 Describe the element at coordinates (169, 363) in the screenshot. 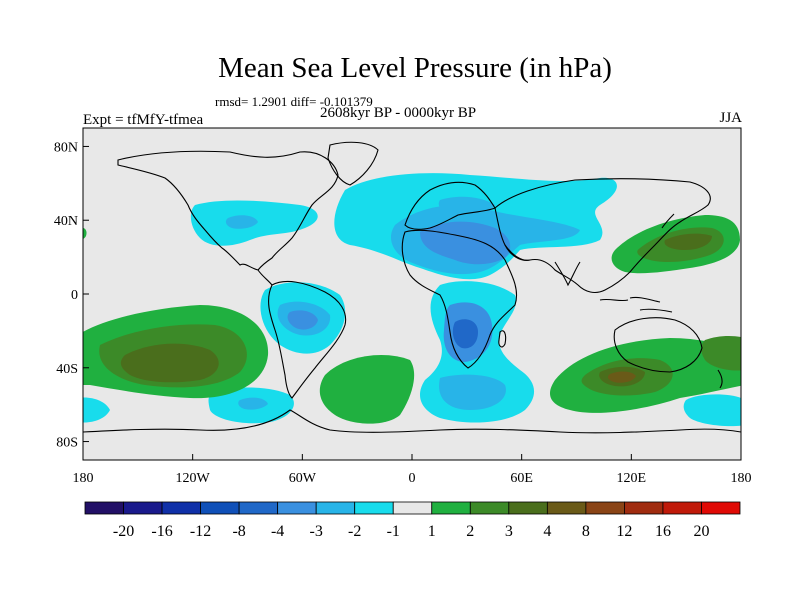

I see `anomaly-spacific-plus4` at that location.